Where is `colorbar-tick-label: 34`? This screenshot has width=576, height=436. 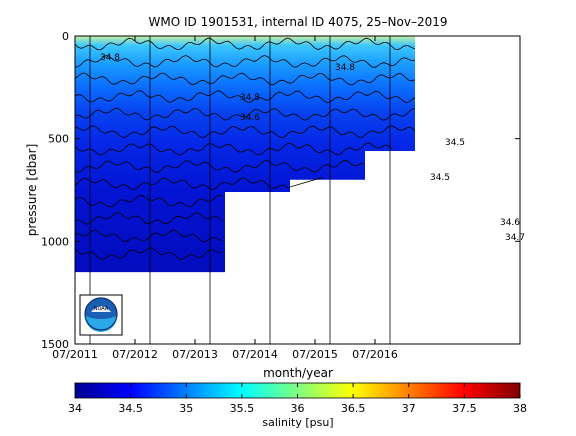
colorbar-tick-label: 34 is located at coordinates (75, 408).